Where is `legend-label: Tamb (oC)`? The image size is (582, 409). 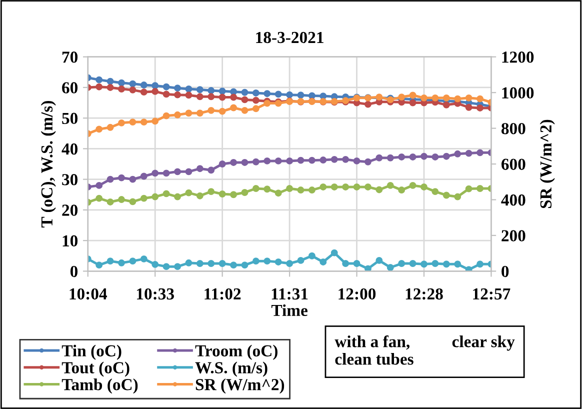 legend-label: Tamb (oC) is located at coordinates (100, 386).